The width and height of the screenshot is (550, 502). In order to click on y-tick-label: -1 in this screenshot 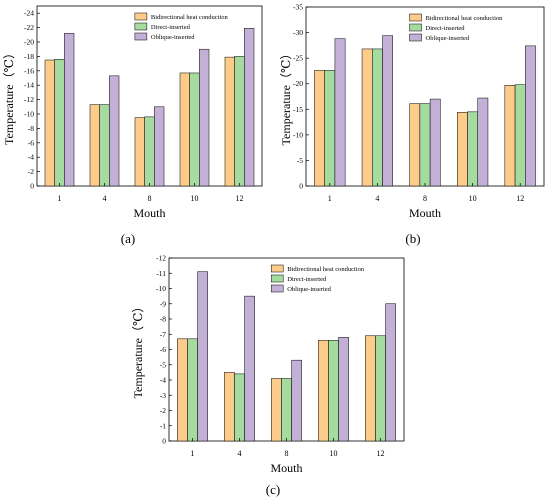, I will do `click(163, 425)`.